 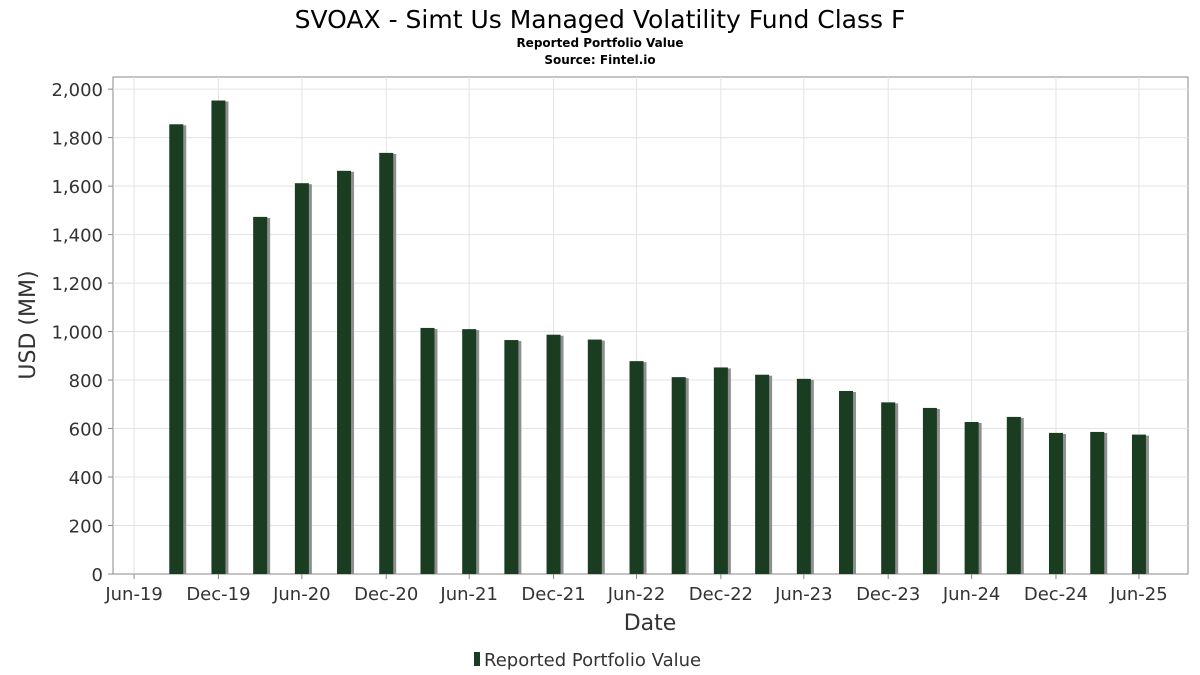 I want to click on y-tick-label: 200, so click(x=86, y=527).